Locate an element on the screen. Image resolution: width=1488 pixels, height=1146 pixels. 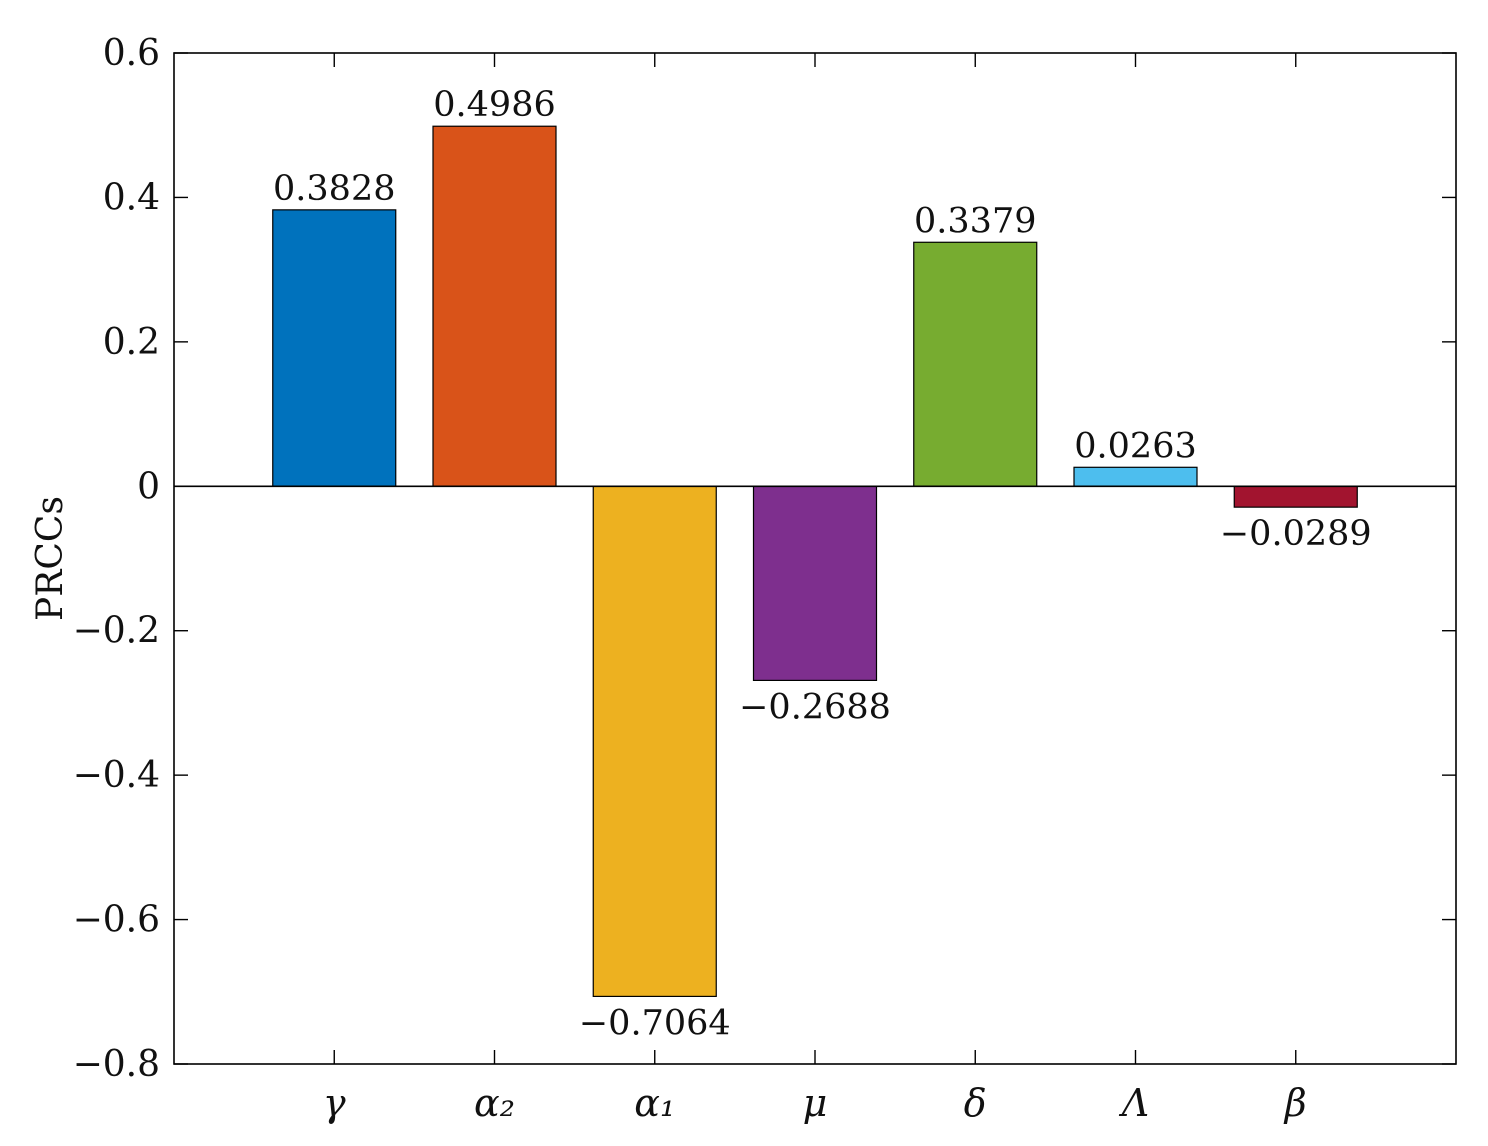
data-label-3: −0.7064 is located at coordinates (655, 1023).